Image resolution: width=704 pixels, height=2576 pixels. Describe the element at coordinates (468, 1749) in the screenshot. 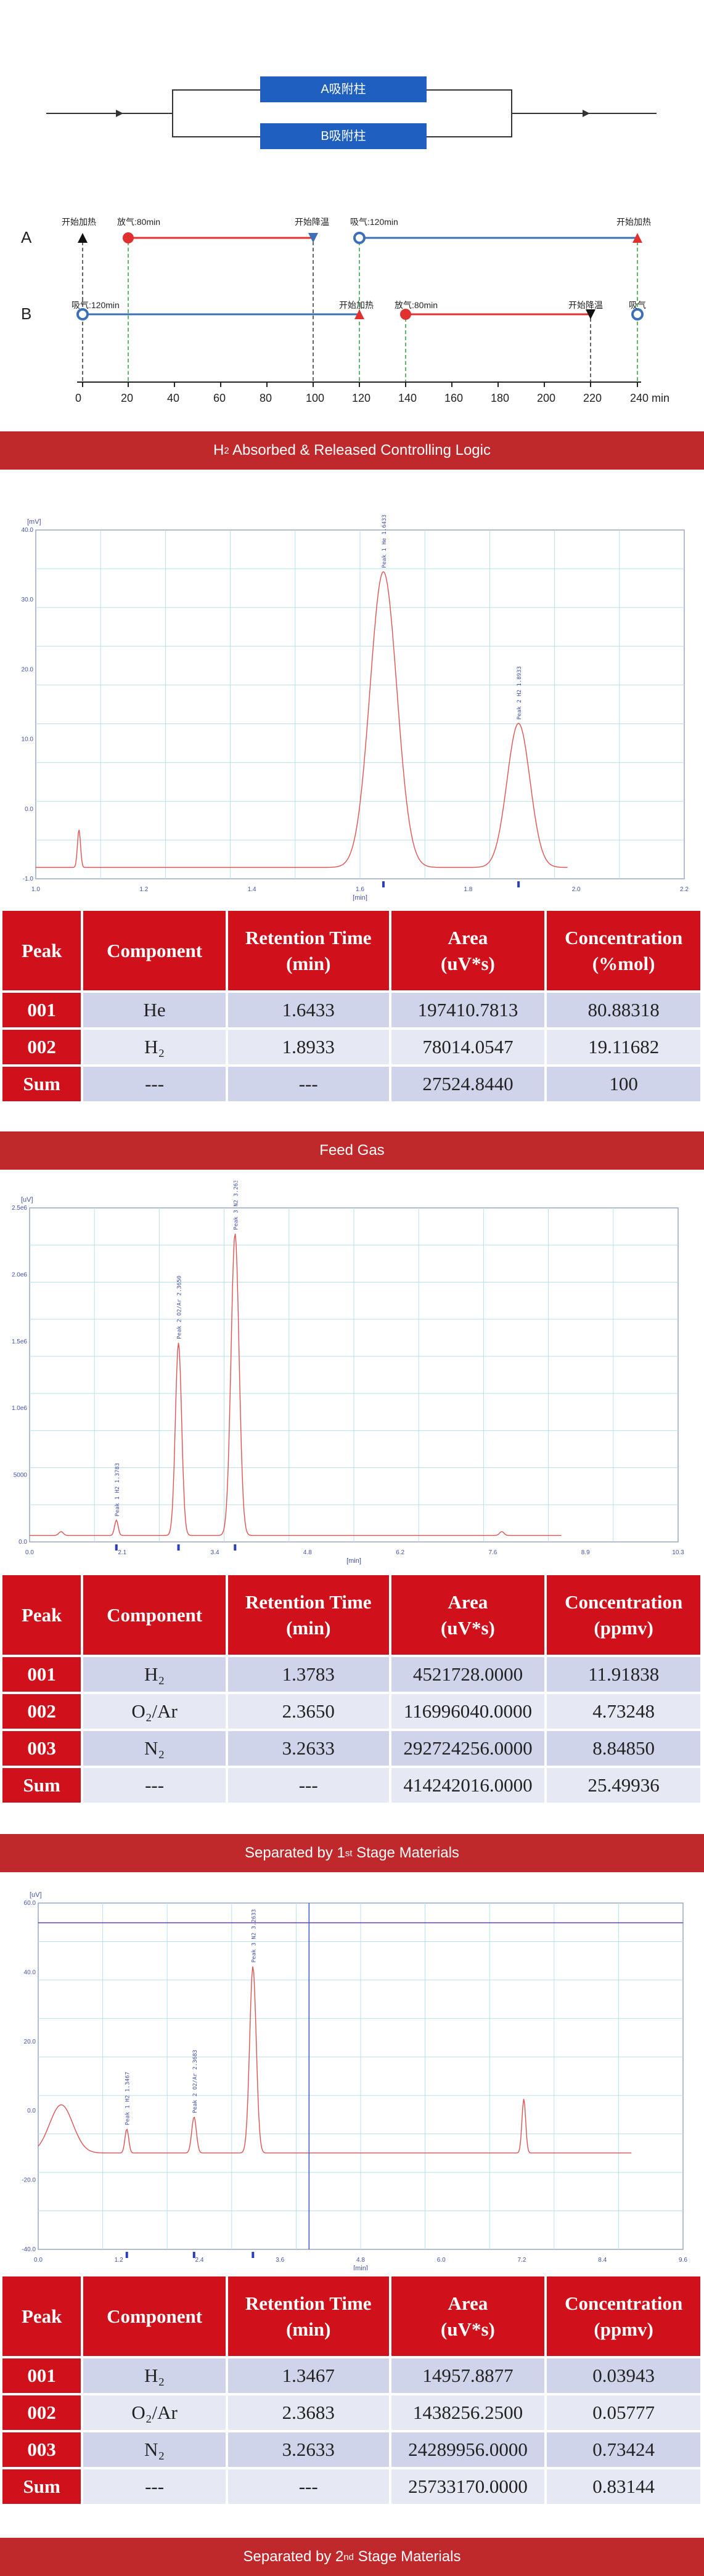

I see `table-cell: 292724256.0000` at that location.